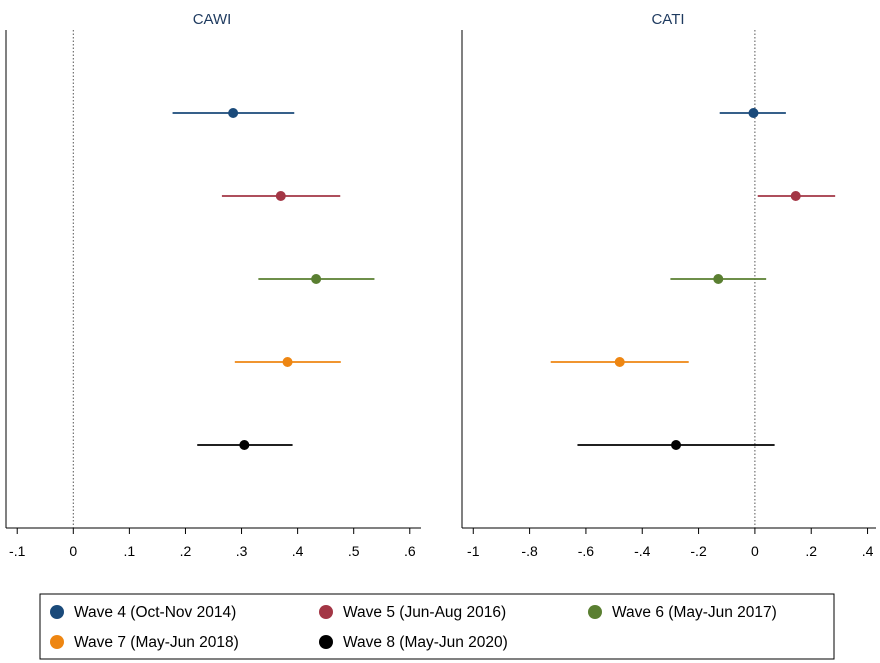 The width and height of the screenshot is (880, 663). What do you see at coordinates (17, 551) in the screenshot?
I see `x-tick-label: -.1` at bounding box center [17, 551].